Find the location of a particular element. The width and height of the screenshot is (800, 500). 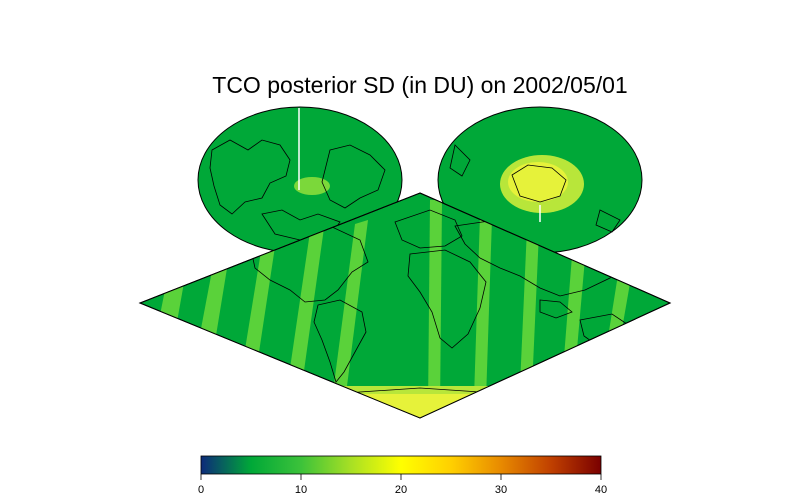

south-polar-map is located at coordinates (540, 180).